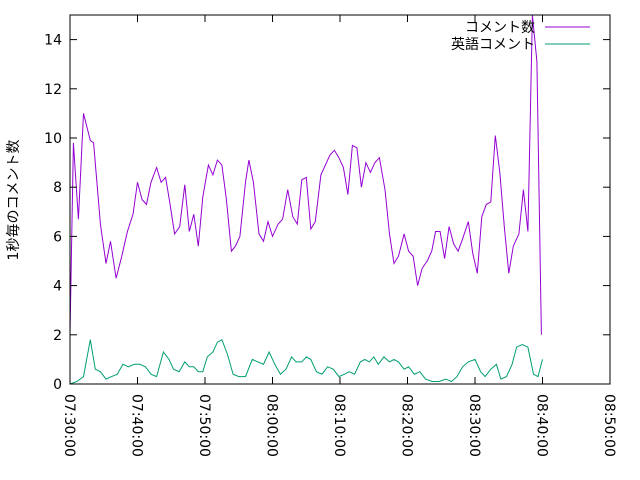  Describe the element at coordinates (53, 139) in the screenshot. I see `y-tick-label: 10` at that location.